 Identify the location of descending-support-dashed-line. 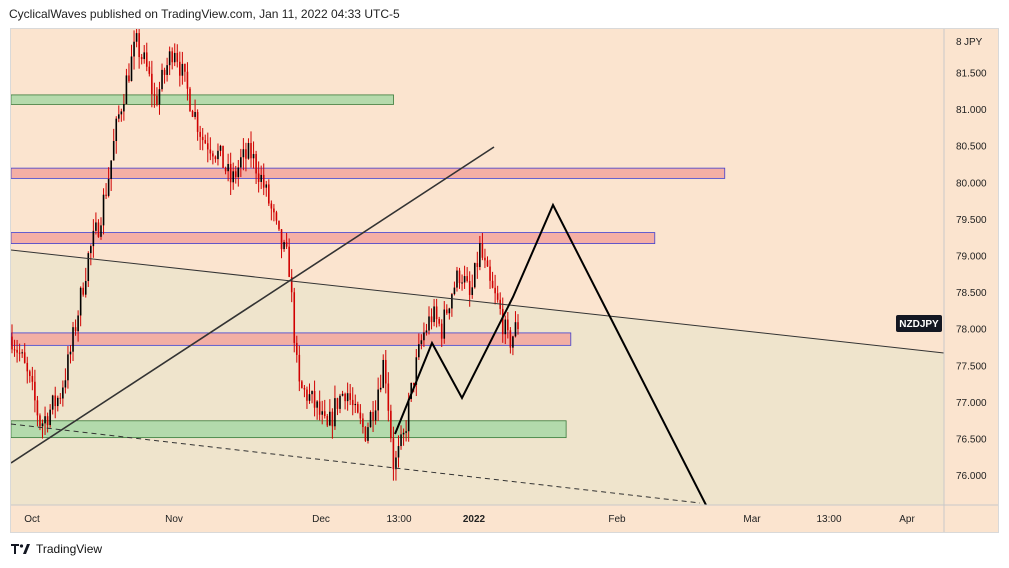
(356, 463).